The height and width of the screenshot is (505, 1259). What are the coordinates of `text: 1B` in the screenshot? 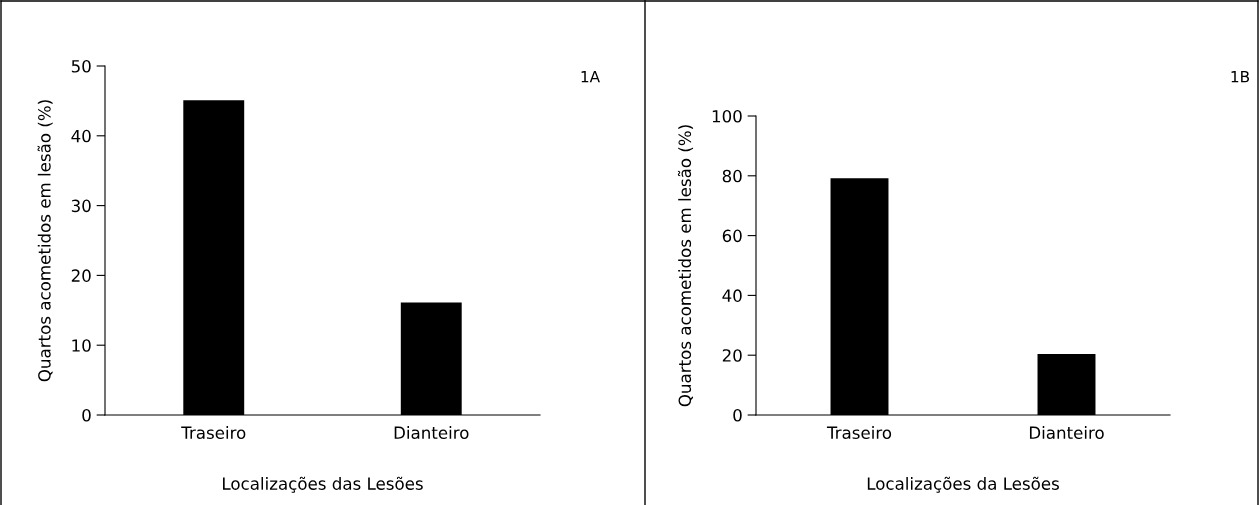 It's located at (1240, 77).